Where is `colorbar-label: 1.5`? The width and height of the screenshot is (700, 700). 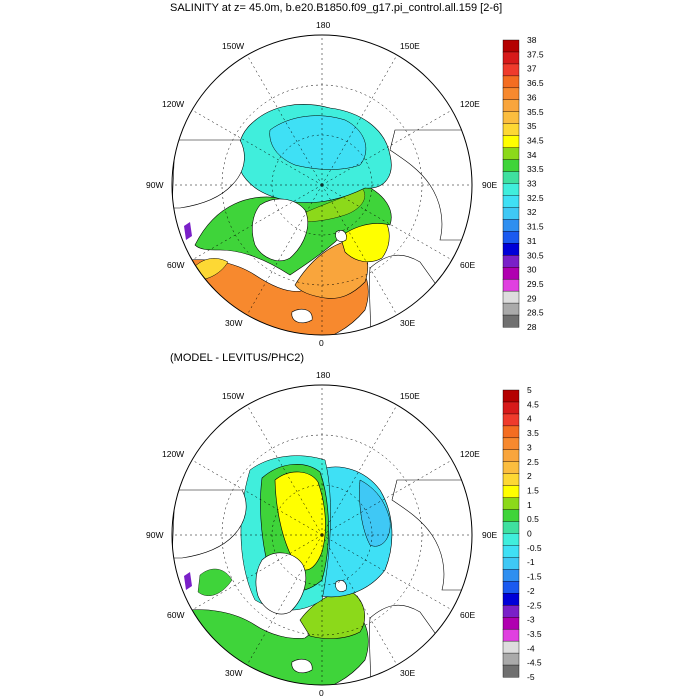
colorbar-label: 1.5 is located at coordinates (533, 490).